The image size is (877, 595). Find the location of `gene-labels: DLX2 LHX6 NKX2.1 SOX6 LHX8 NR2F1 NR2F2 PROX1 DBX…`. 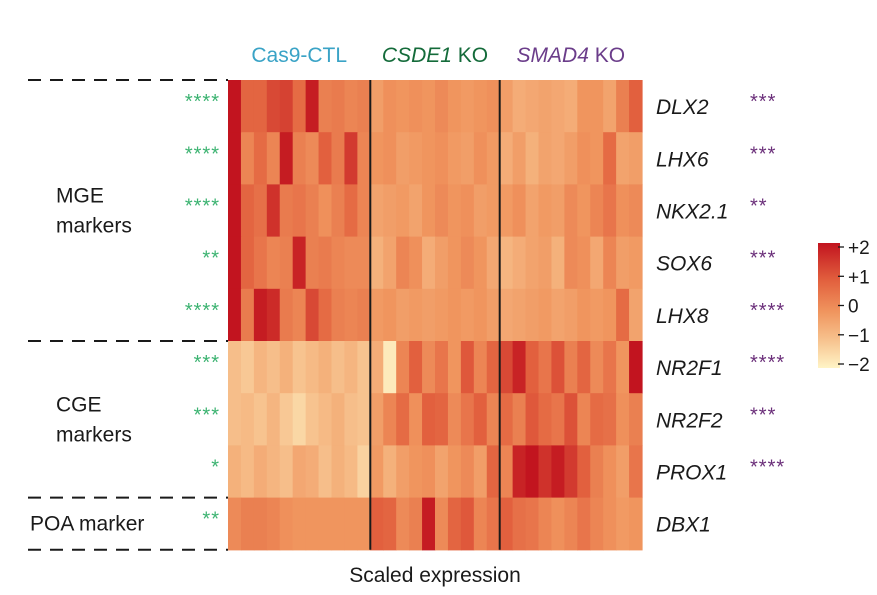

gene-labels: DLX2 LHX6 NKX2.1 SOX6 LHX8 NR2F1 NR2F2 PROX1 DBX… is located at coordinates (692, 316).